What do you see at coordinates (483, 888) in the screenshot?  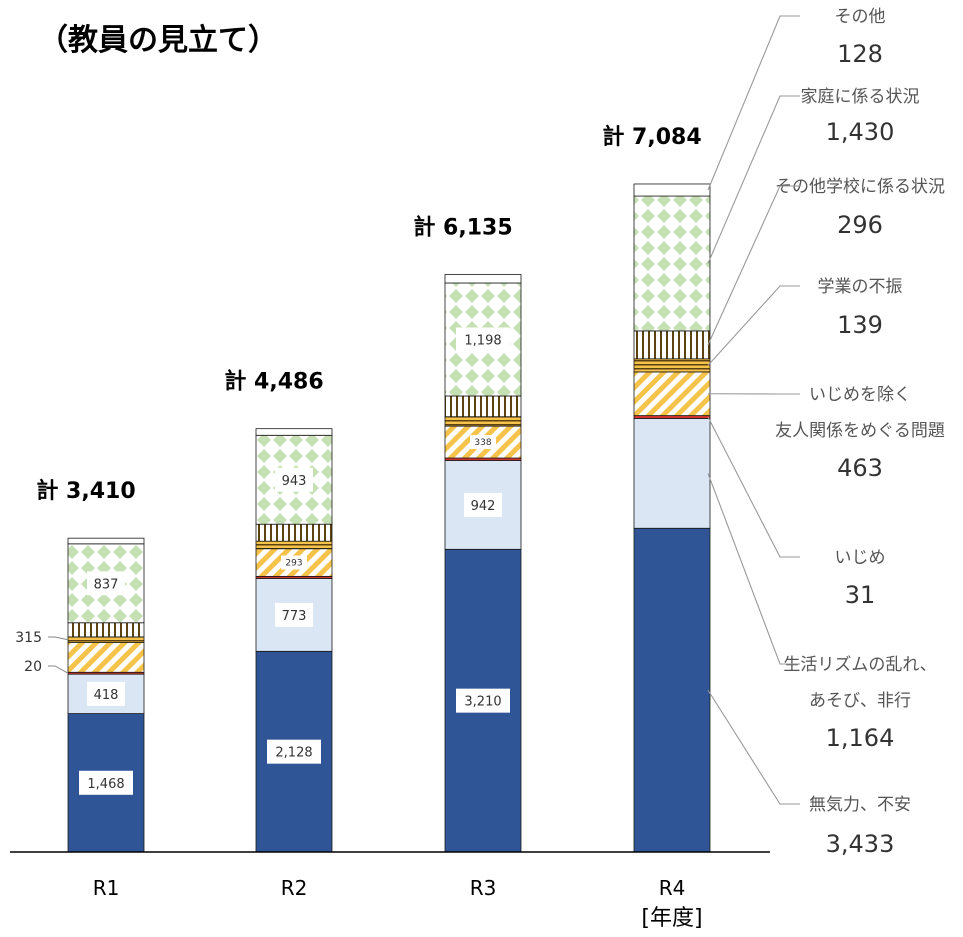 I see `category-label-R3: R3` at bounding box center [483, 888].